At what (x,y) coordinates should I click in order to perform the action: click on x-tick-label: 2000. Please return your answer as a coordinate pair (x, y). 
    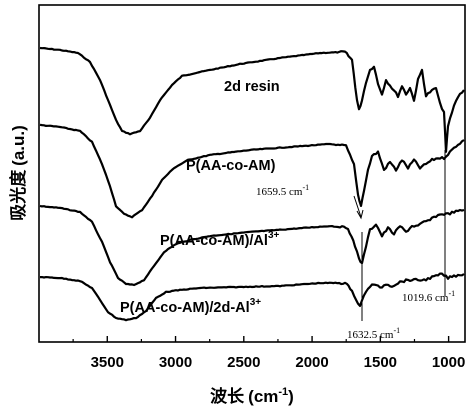
    Looking at the image, I should click on (311, 362).